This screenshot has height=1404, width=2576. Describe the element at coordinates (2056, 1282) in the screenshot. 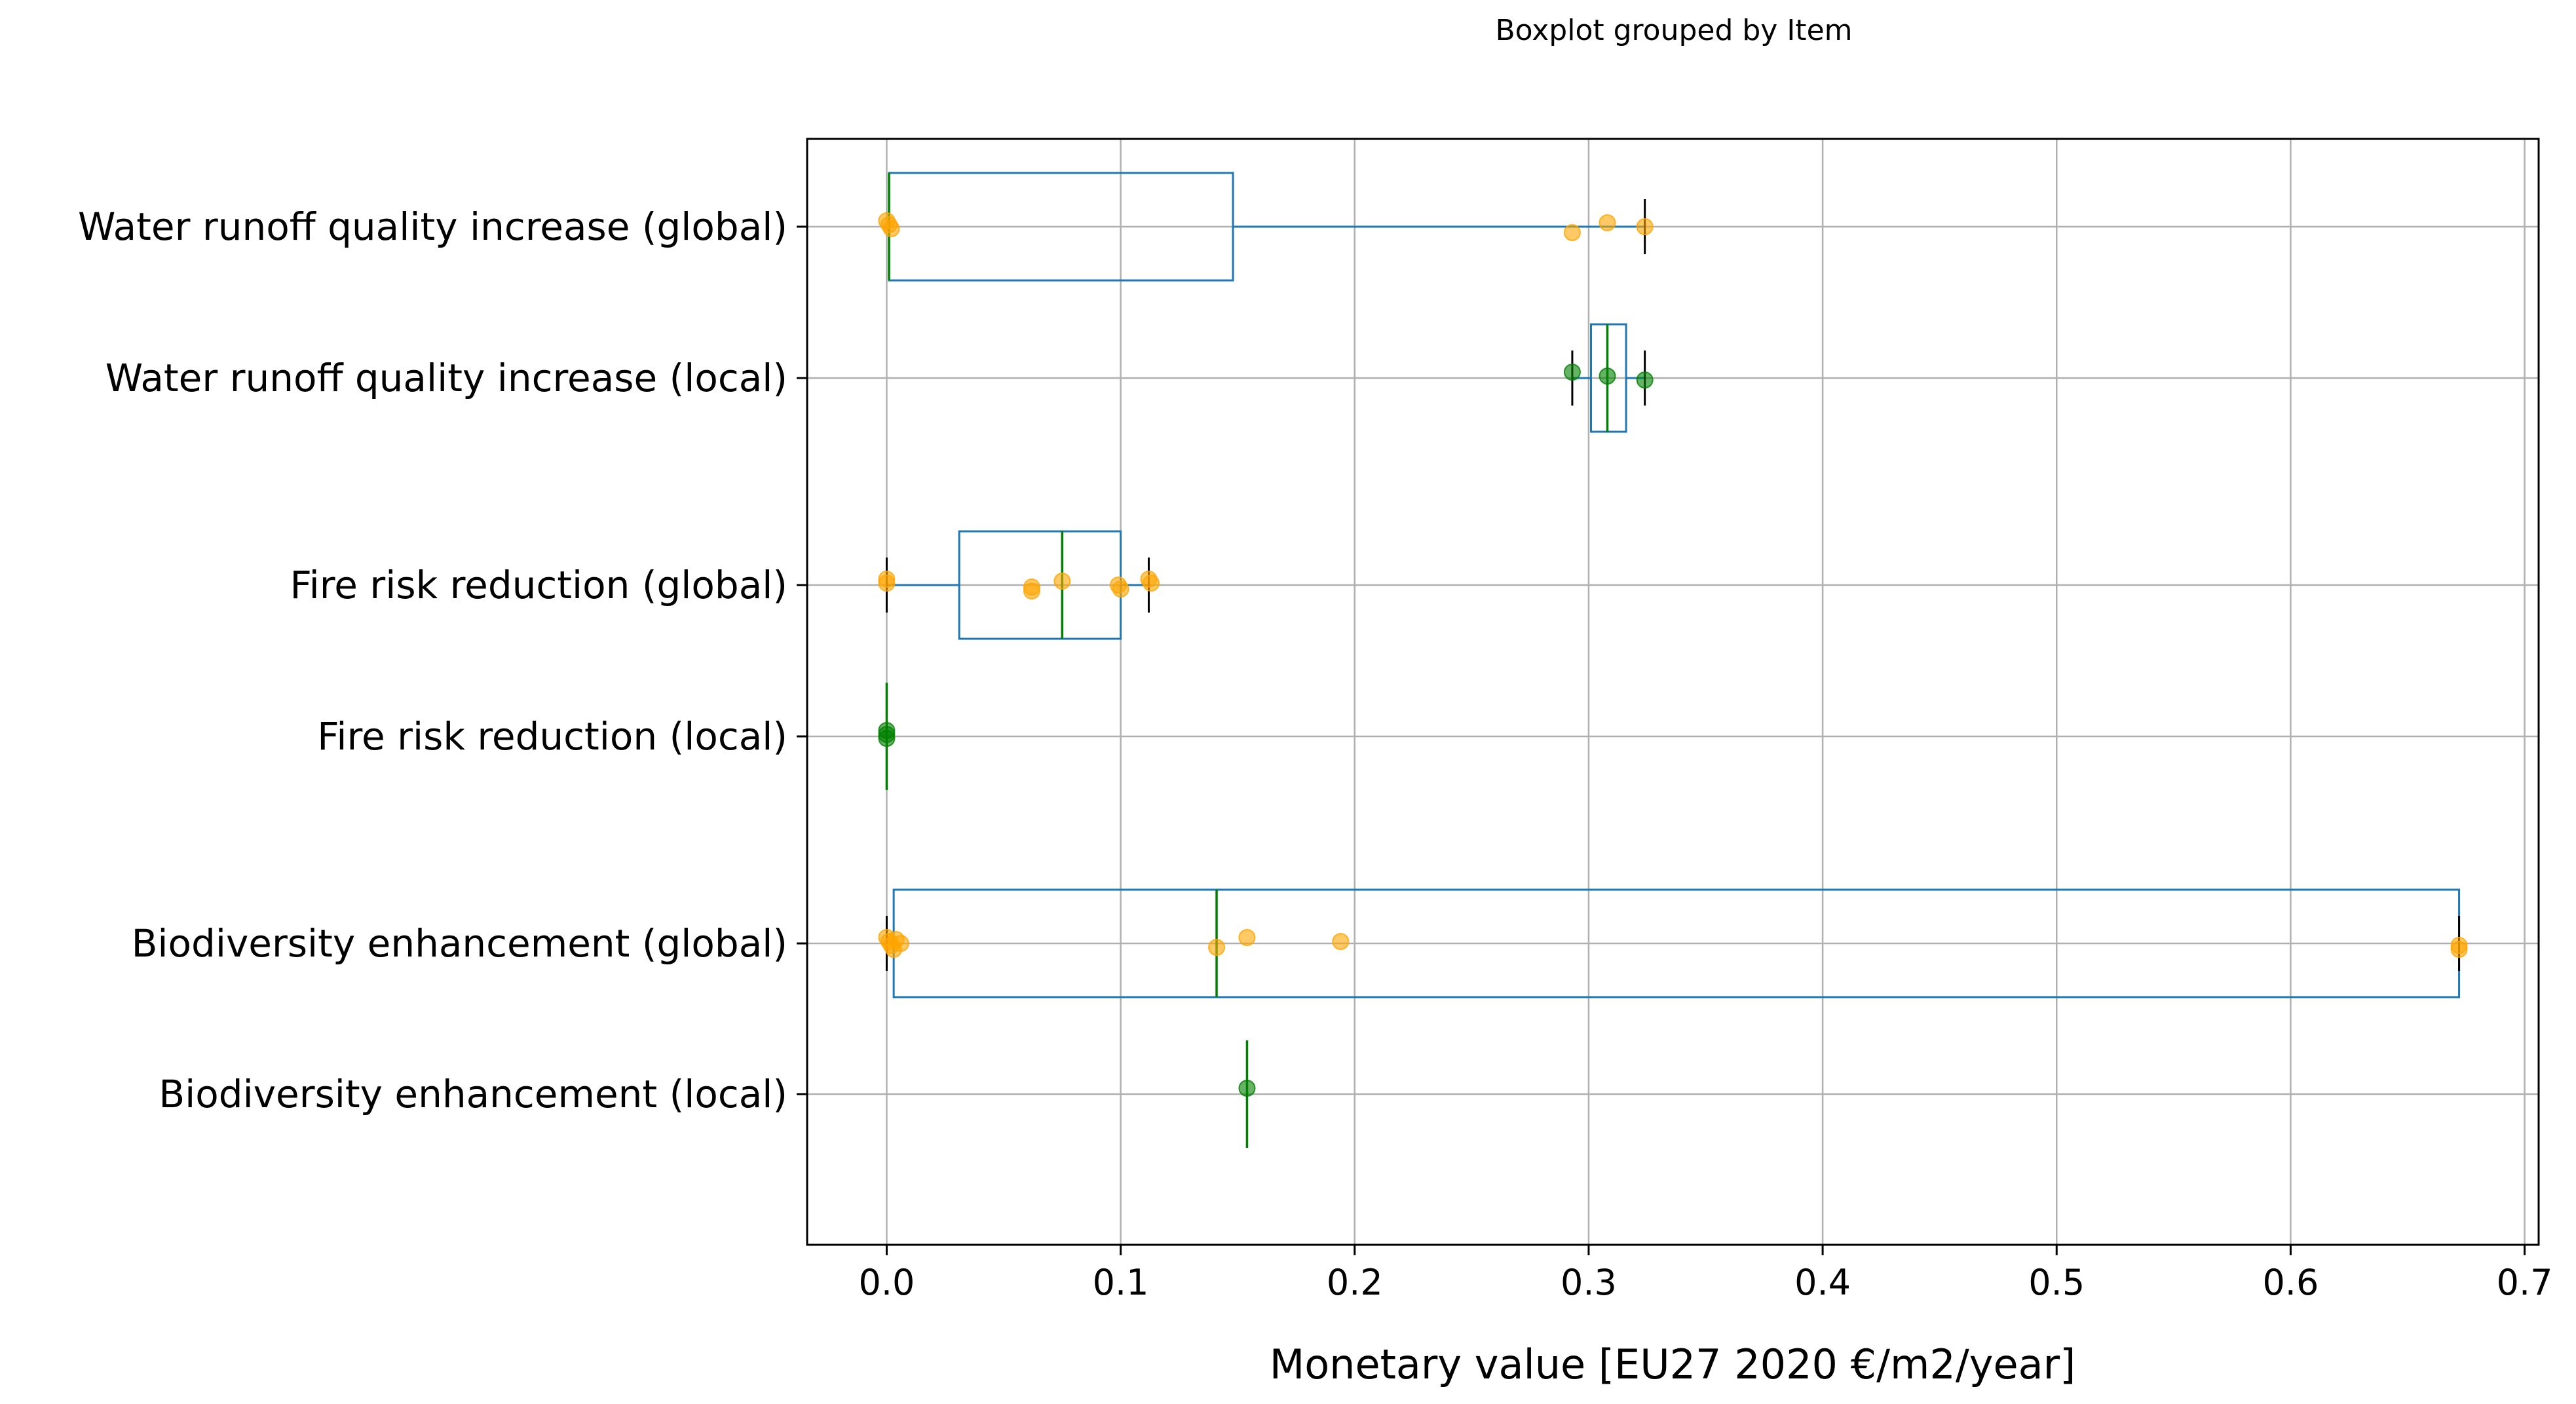

I see `x-tick-label: 0.5` at that location.